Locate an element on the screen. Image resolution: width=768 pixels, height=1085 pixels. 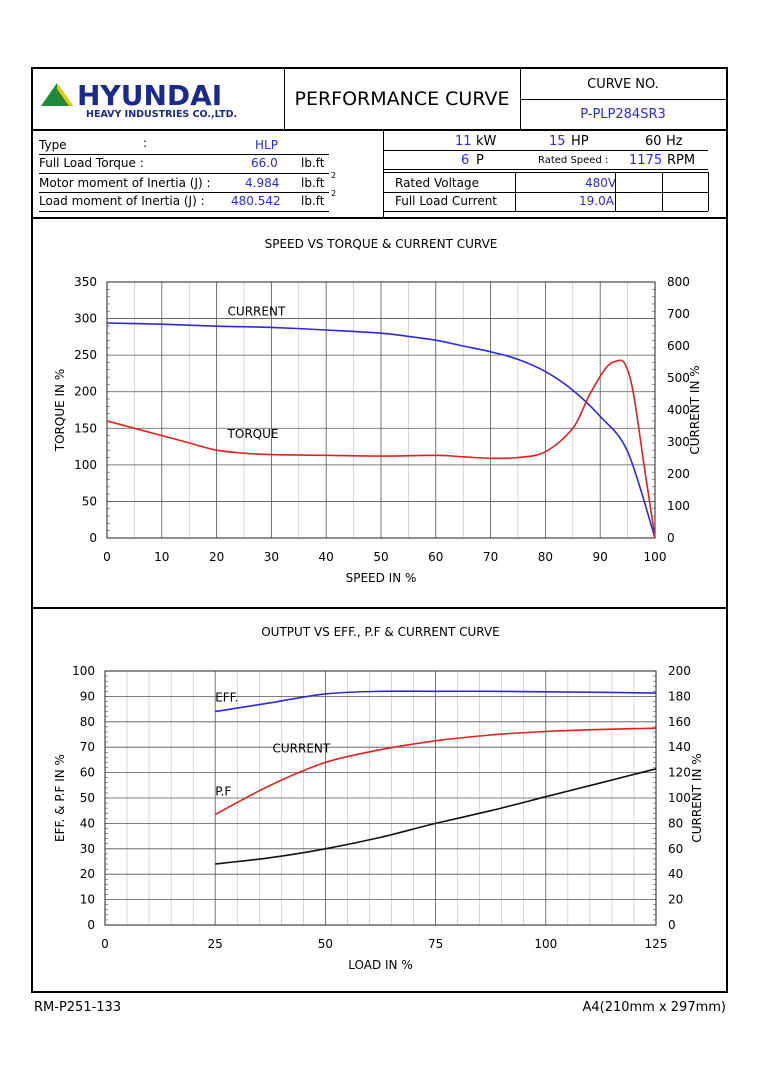
series-line-current is located at coordinates (436, 816).